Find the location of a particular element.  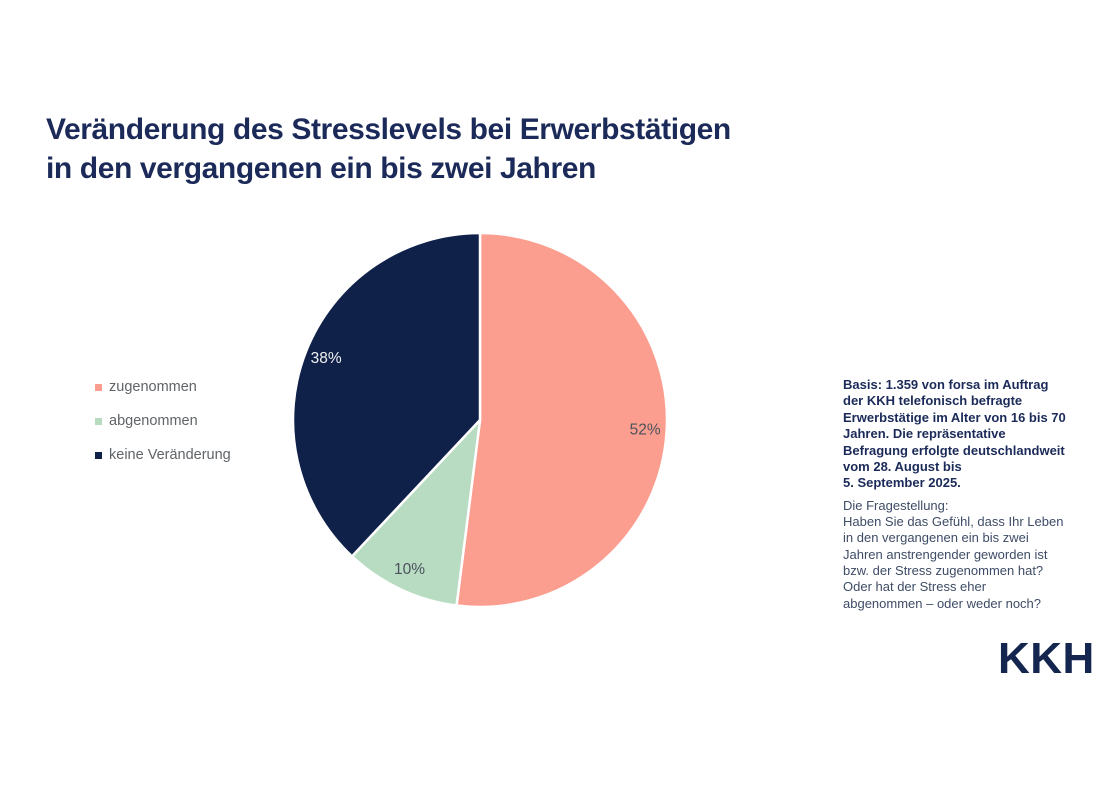

legend-item-abgenommen: abgenommen is located at coordinates (163, 421).